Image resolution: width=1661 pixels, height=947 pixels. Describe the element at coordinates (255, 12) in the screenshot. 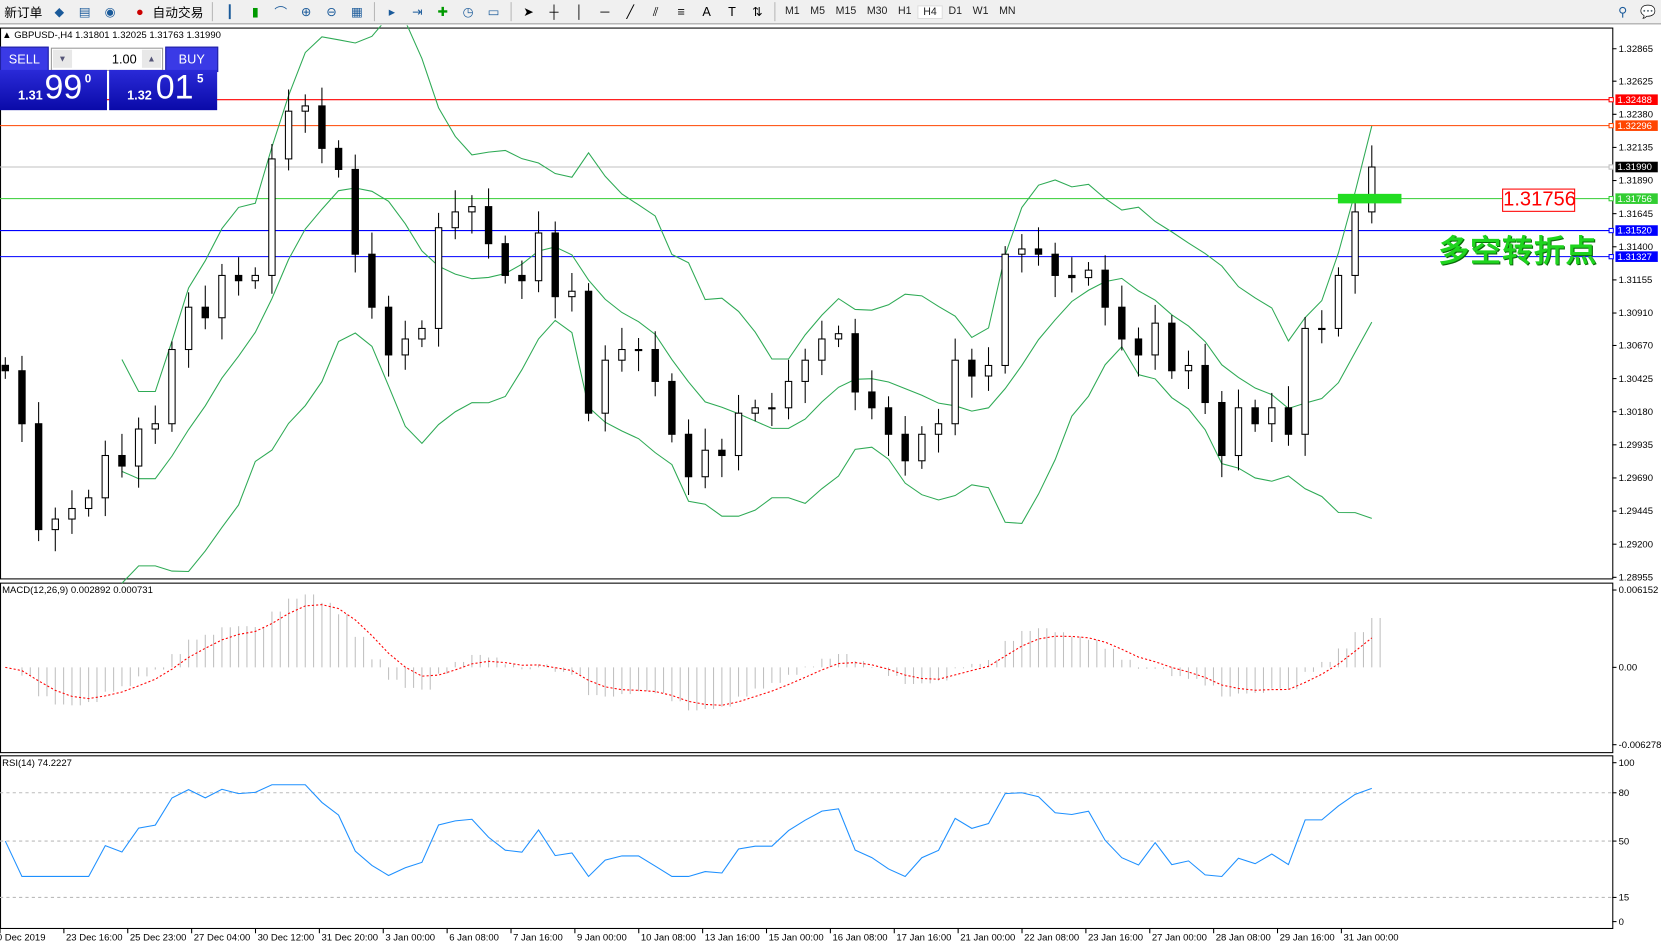

I see `candlestick-icon: ▮` at that location.